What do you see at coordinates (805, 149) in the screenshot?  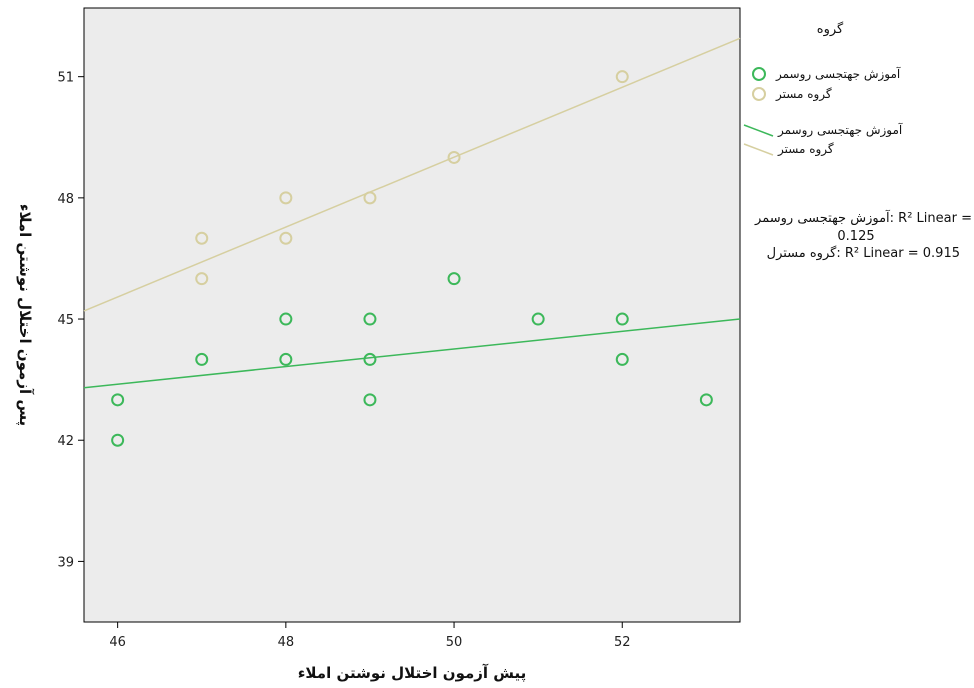 I see `legend-line-label-2: گروه مستر` at bounding box center [805, 149].